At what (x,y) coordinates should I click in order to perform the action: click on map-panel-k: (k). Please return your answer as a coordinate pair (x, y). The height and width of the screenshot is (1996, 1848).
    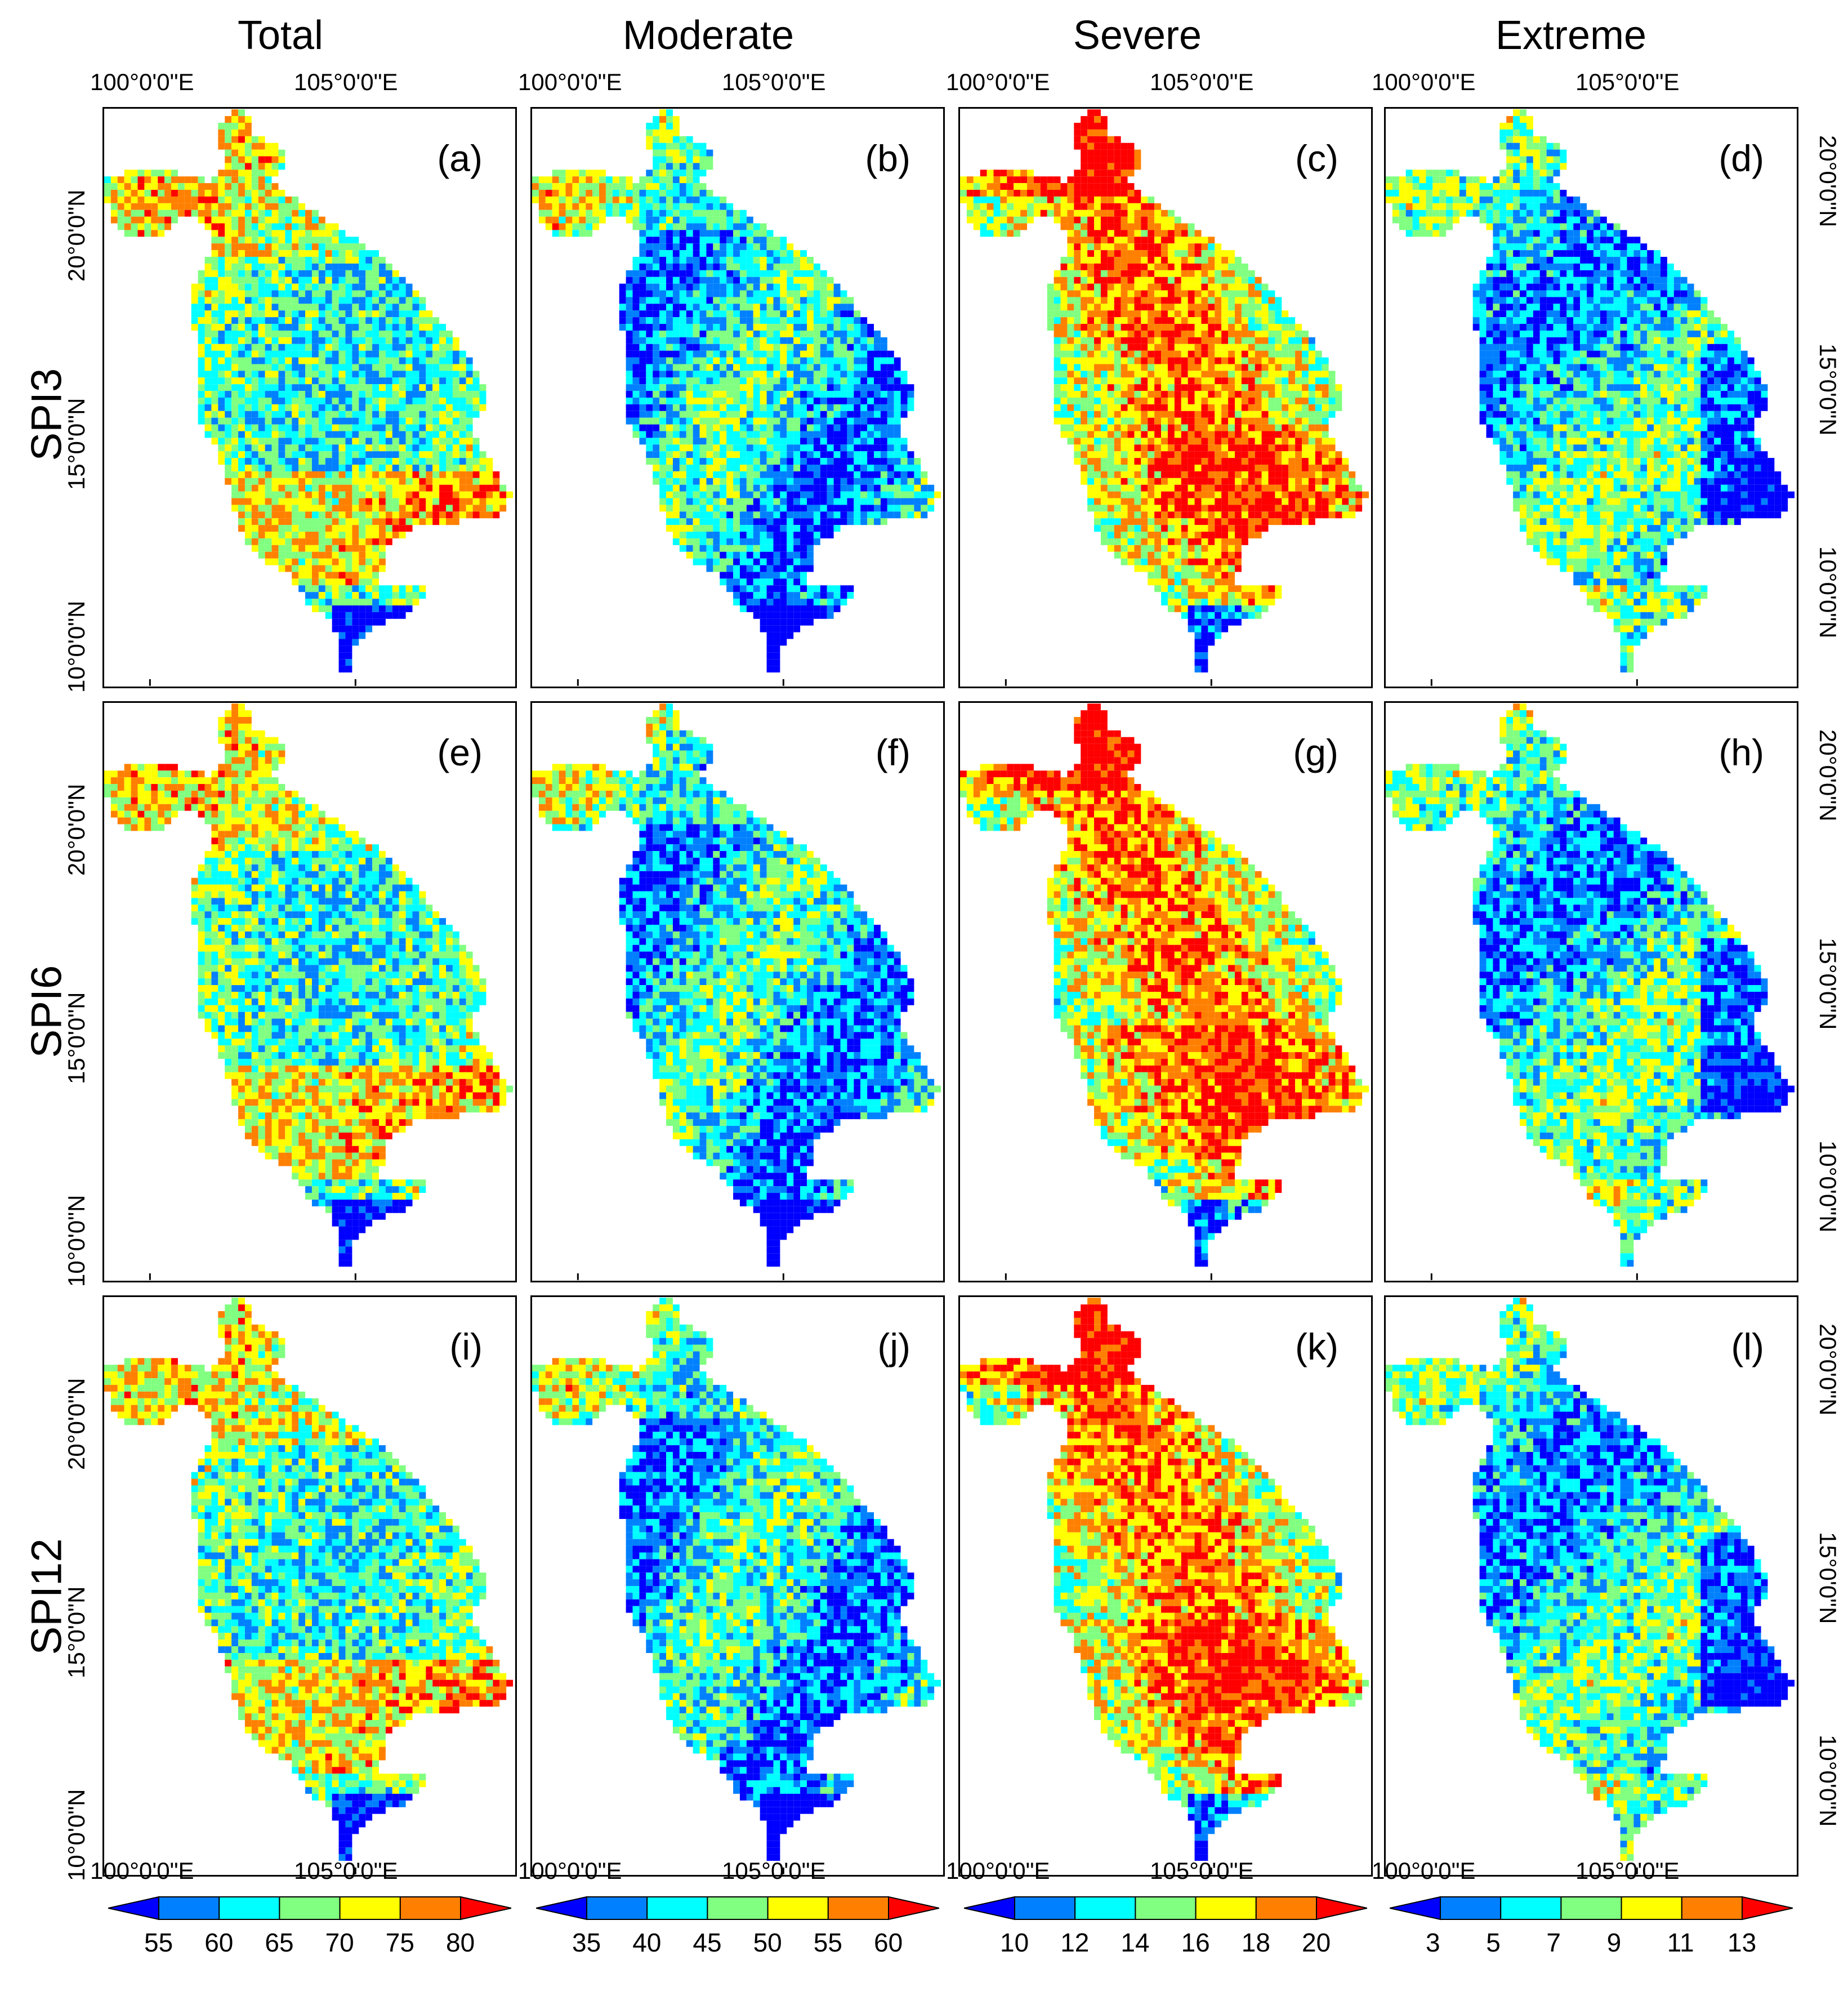
    Looking at the image, I should click on (1166, 1586).